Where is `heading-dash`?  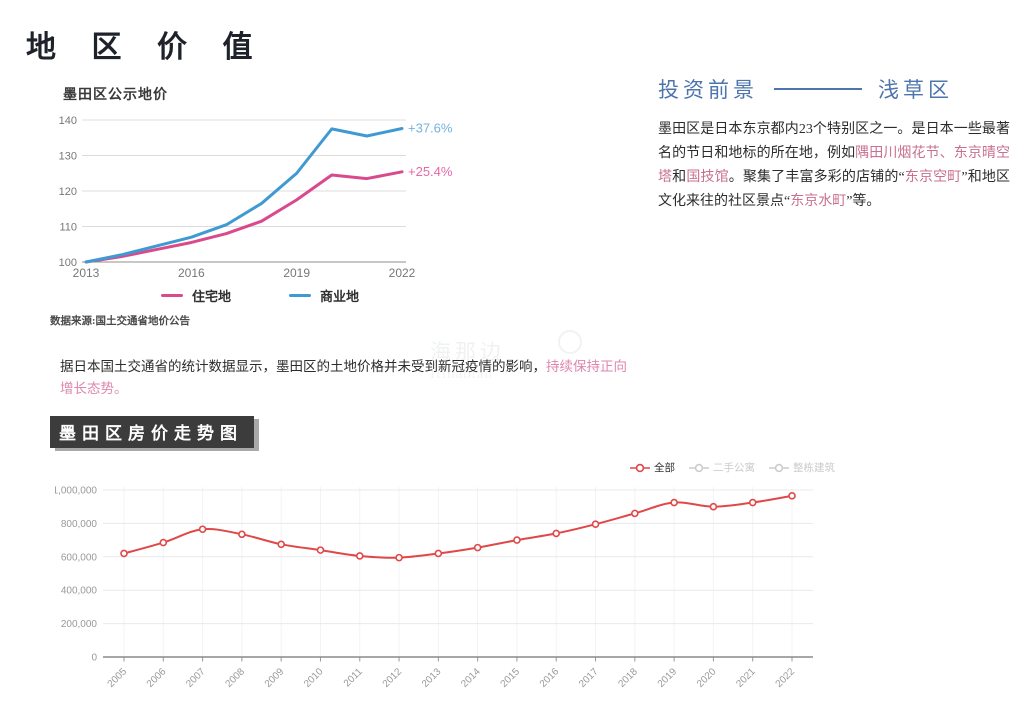 heading-dash is located at coordinates (818, 89).